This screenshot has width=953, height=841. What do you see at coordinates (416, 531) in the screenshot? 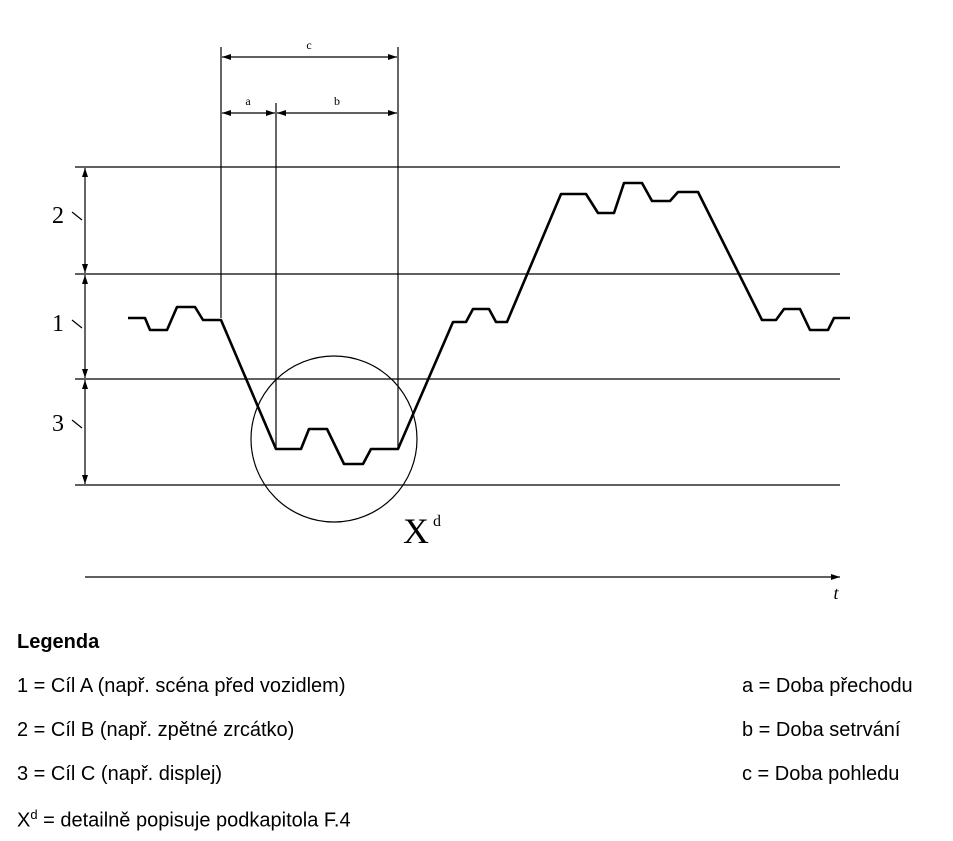
I see `detail-label: X` at bounding box center [416, 531].